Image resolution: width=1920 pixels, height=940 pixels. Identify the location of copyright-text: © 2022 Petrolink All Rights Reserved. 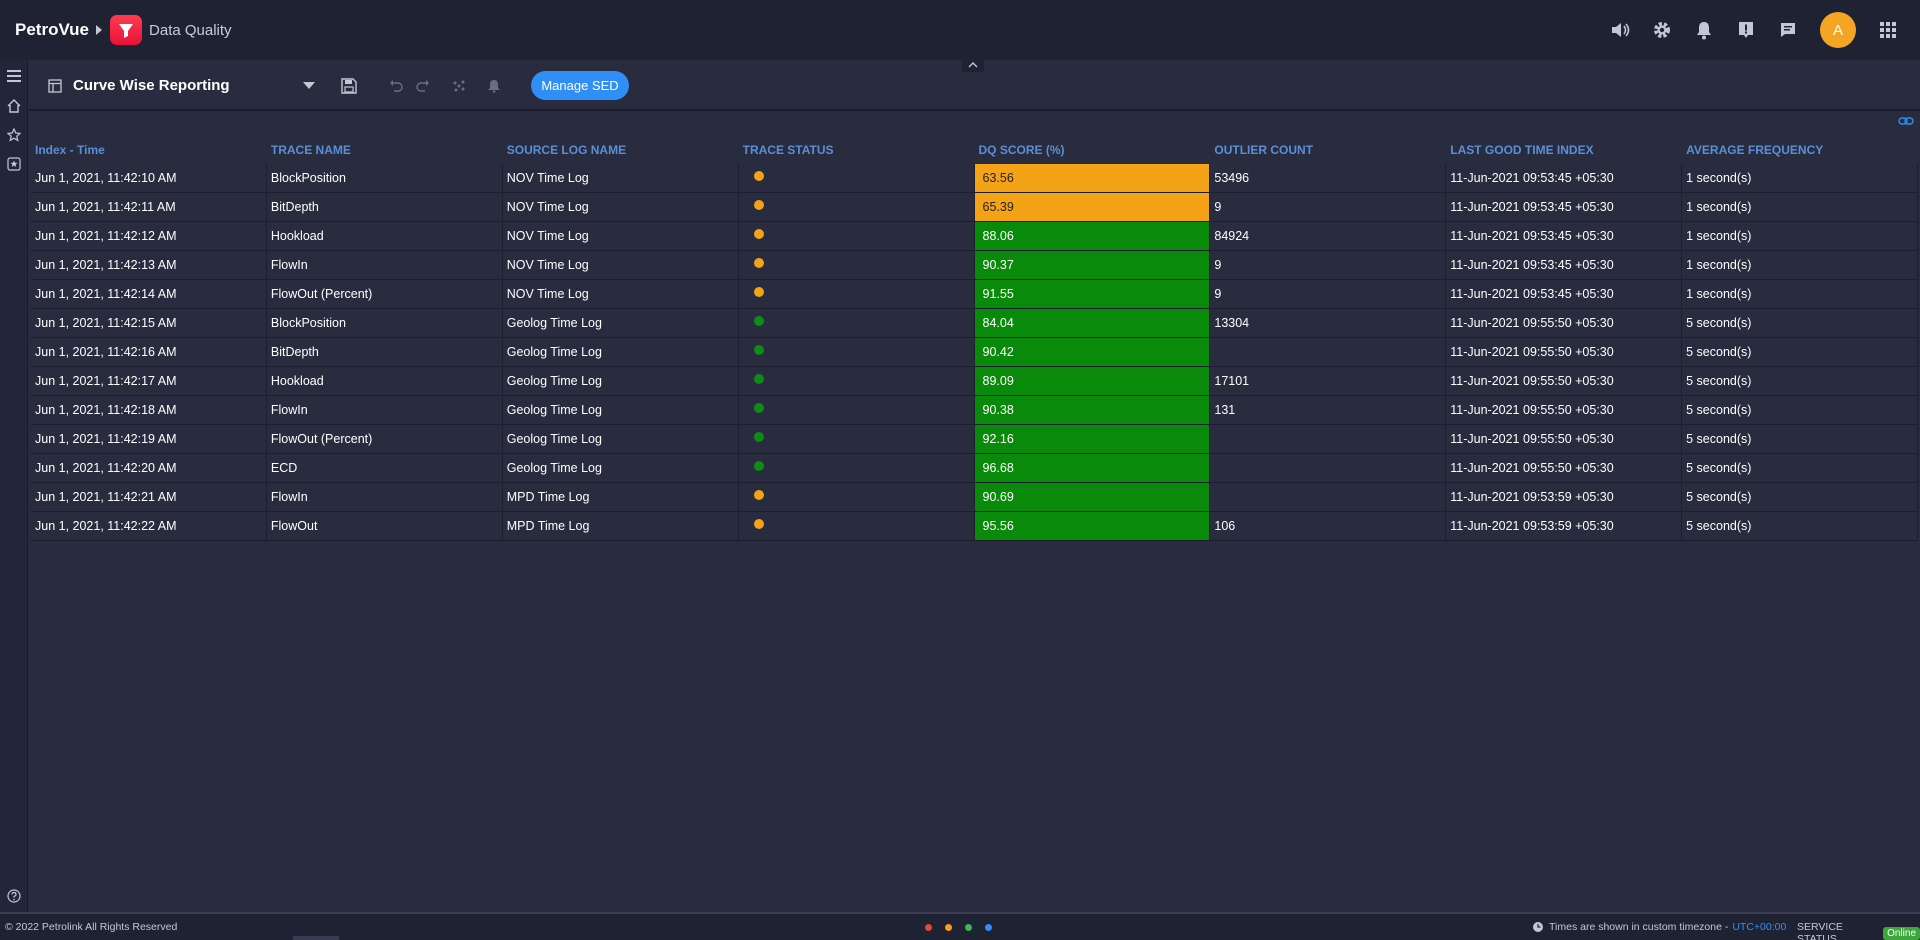
(91, 927).